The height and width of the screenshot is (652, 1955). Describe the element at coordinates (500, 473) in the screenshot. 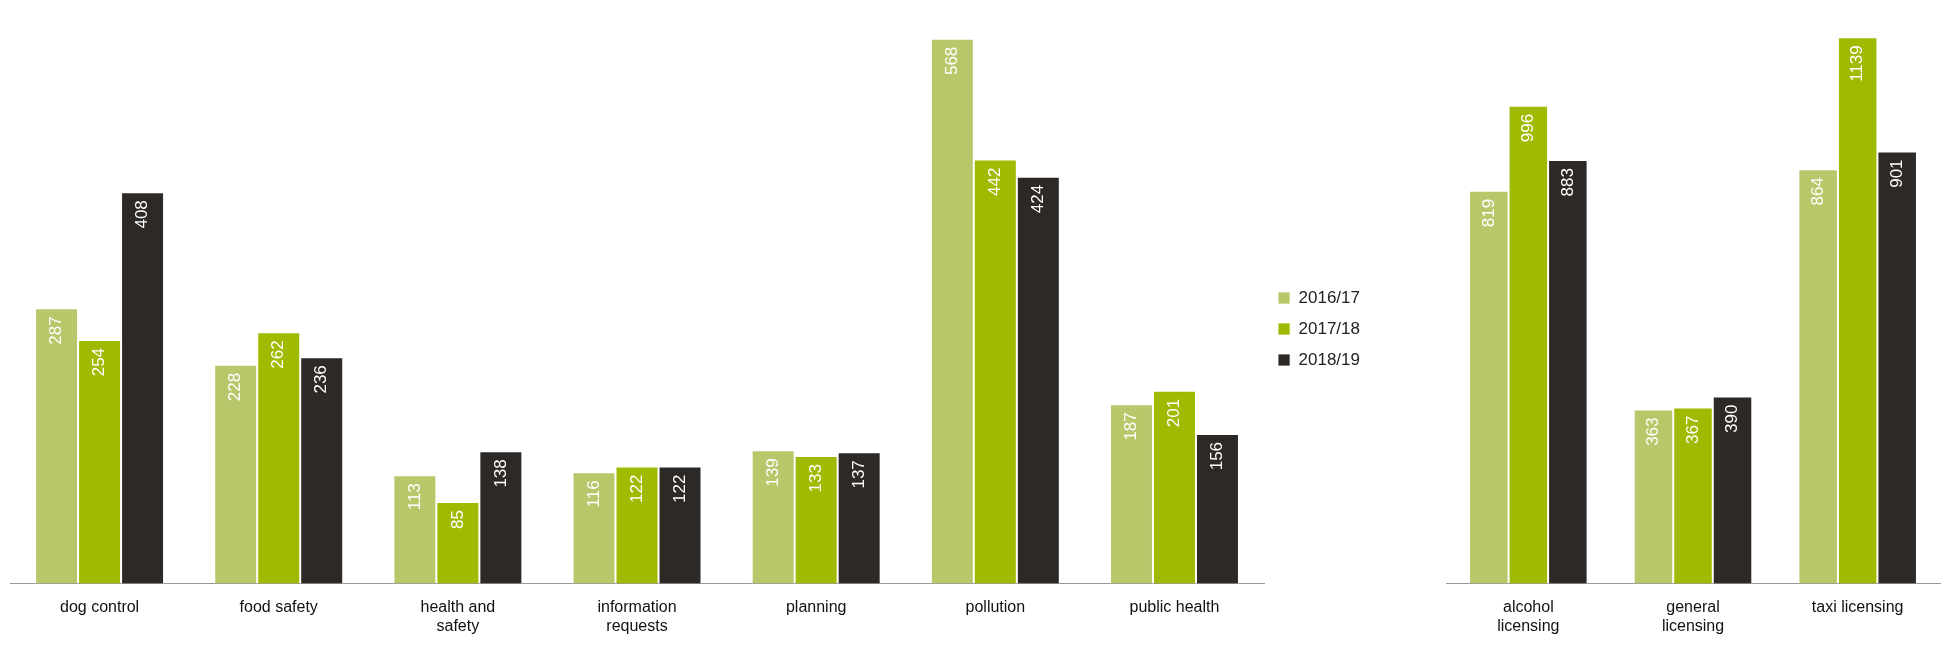

I see `data-label: 138` at that location.